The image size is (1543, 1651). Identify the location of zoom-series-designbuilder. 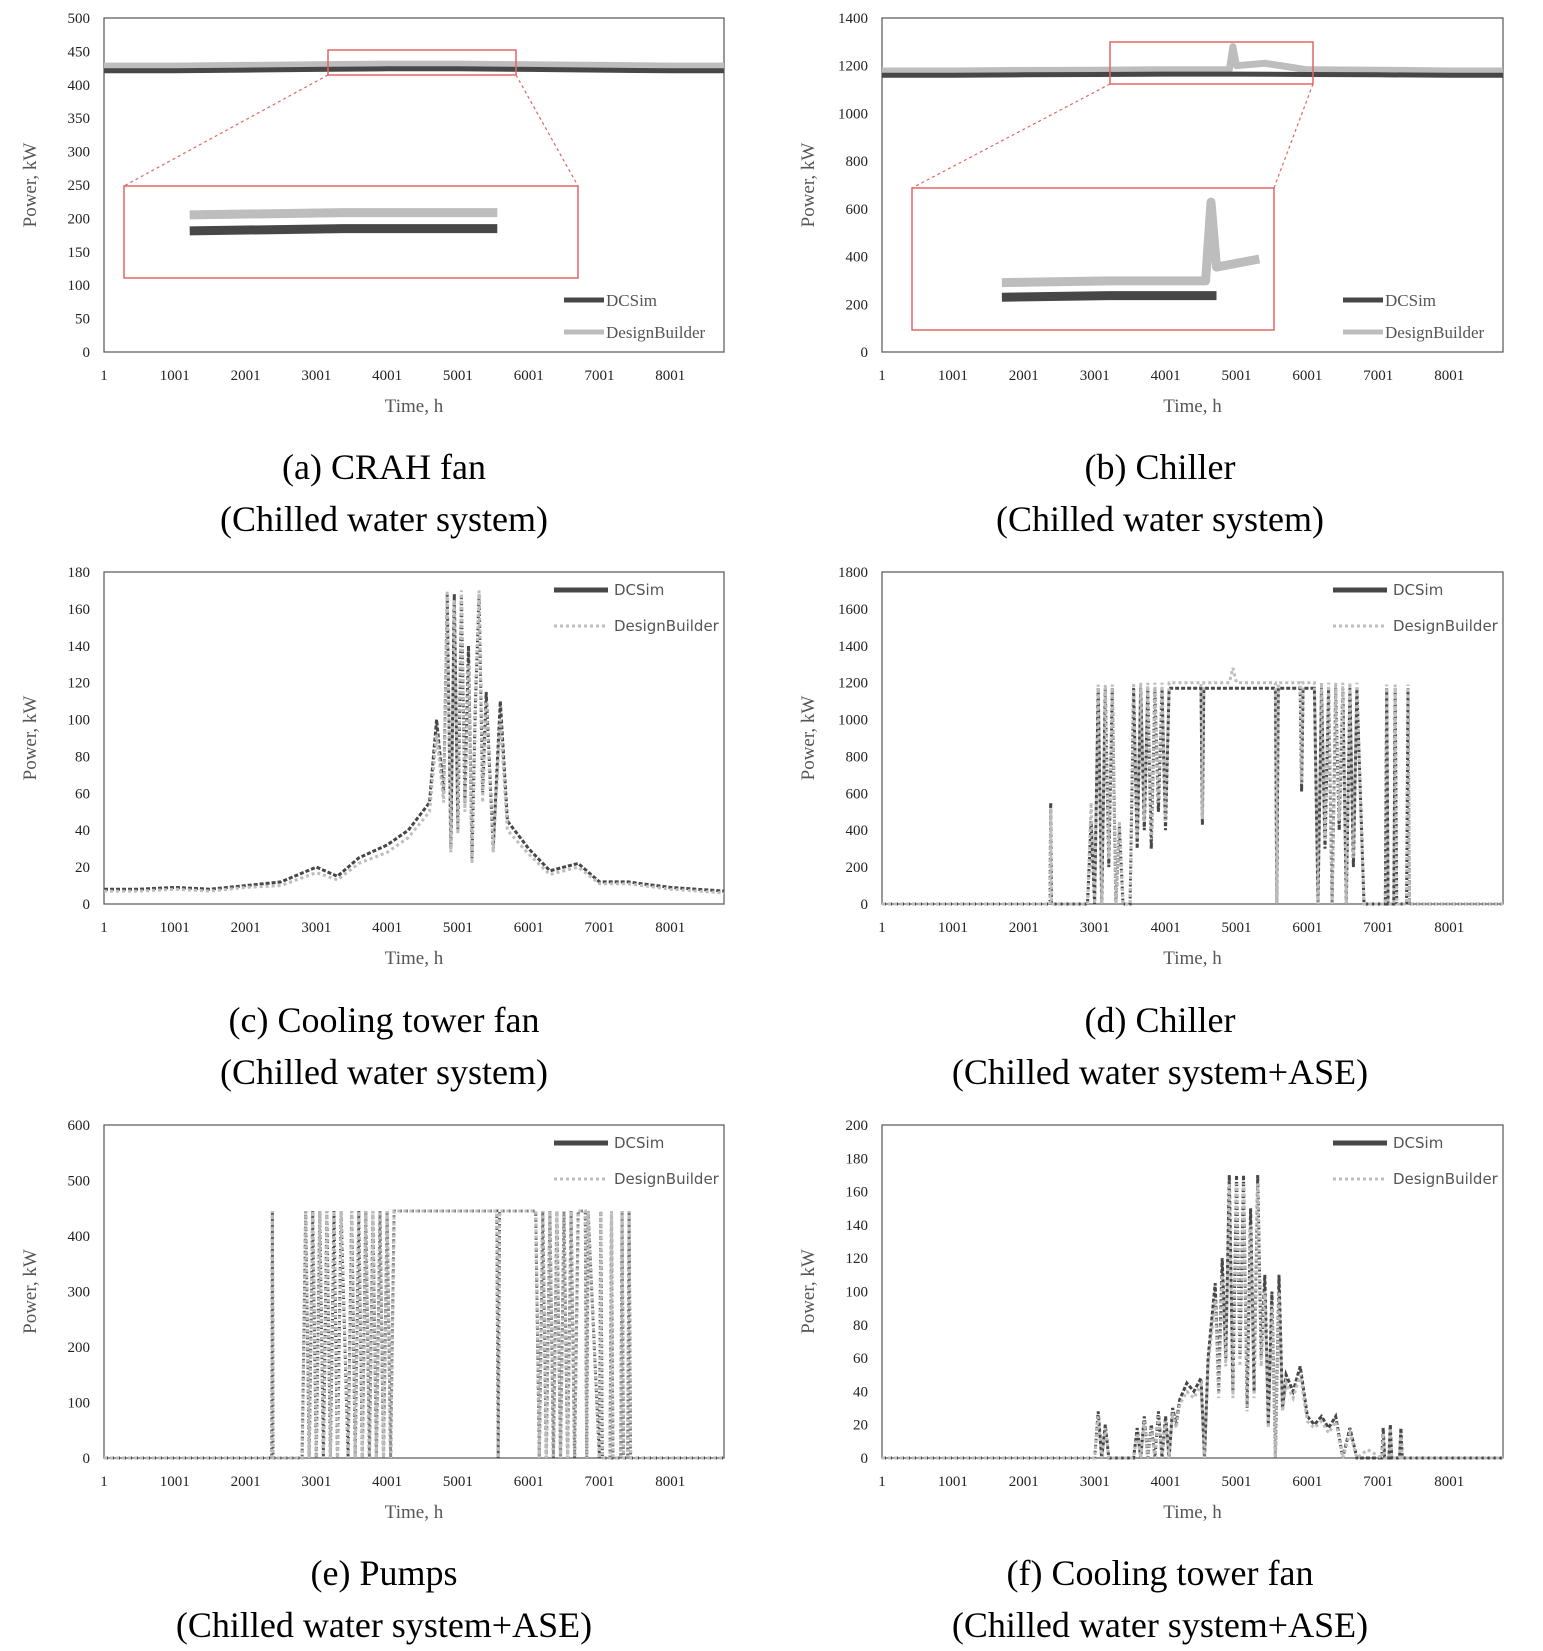
(1131, 242).